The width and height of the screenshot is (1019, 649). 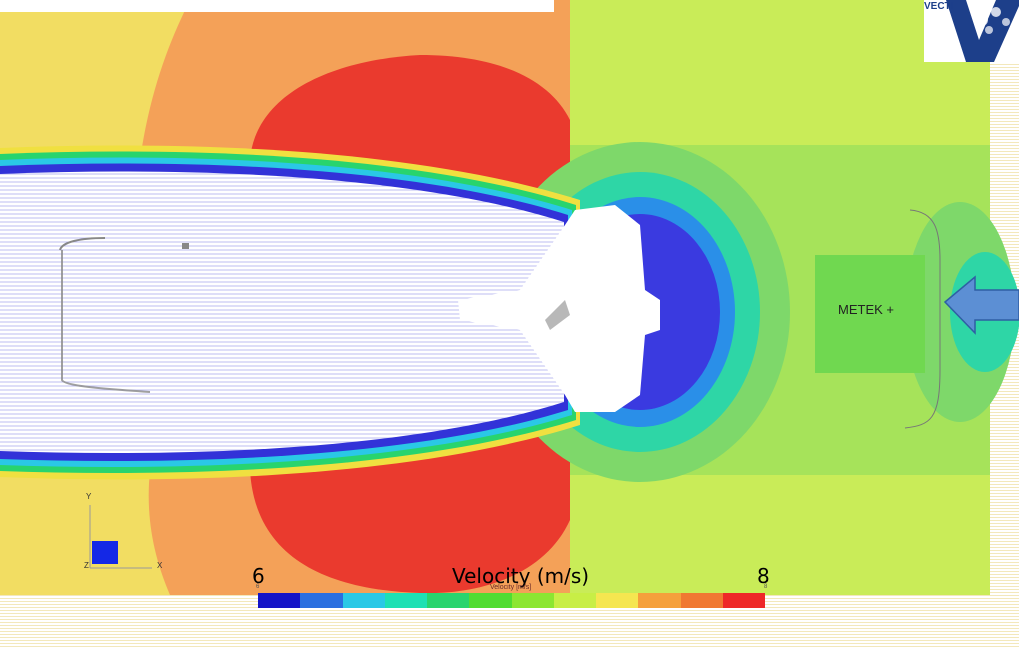 I want to click on axis-y-label: Y, so click(x=88, y=496).